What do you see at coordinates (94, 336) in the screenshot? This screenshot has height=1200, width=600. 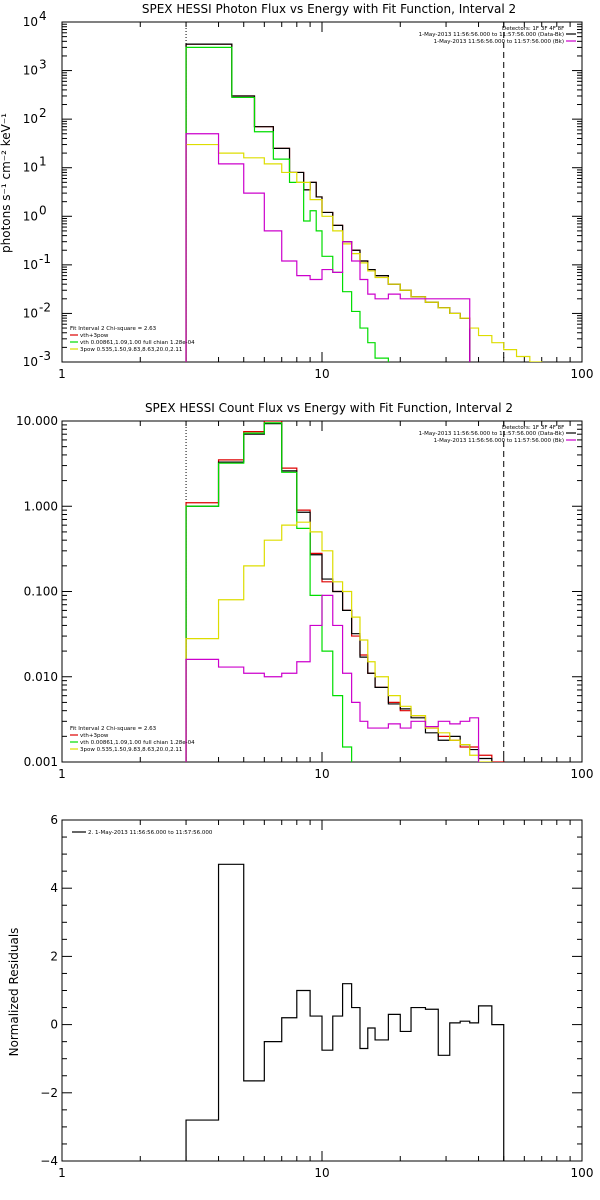 I see `p0-fit-legend-entry: vth+3pow` at bounding box center [94, 336].